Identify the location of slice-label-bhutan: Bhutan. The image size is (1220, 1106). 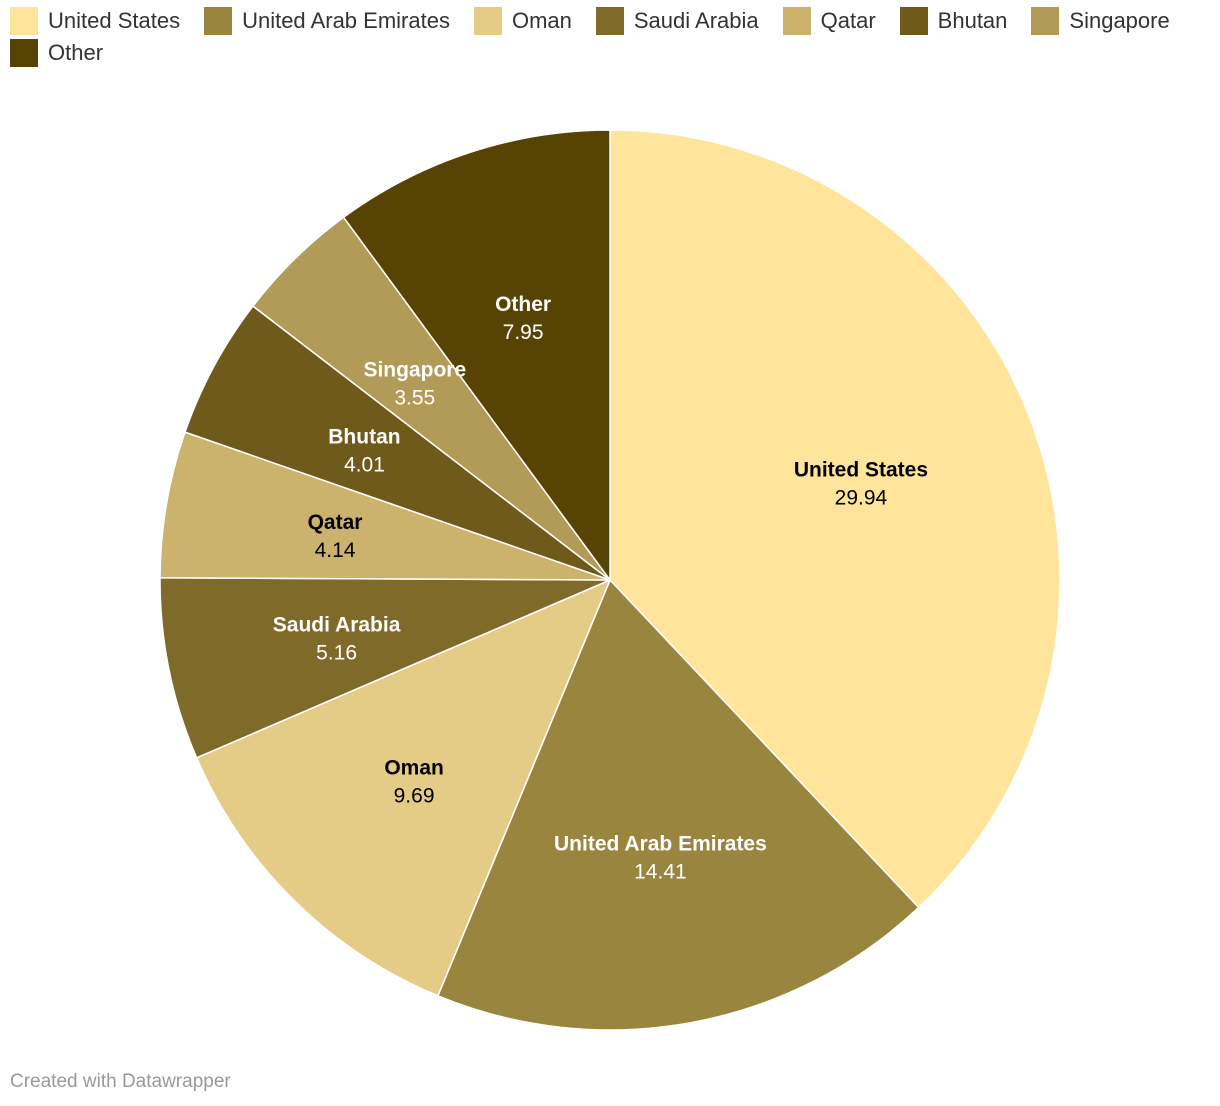
(364, 437).